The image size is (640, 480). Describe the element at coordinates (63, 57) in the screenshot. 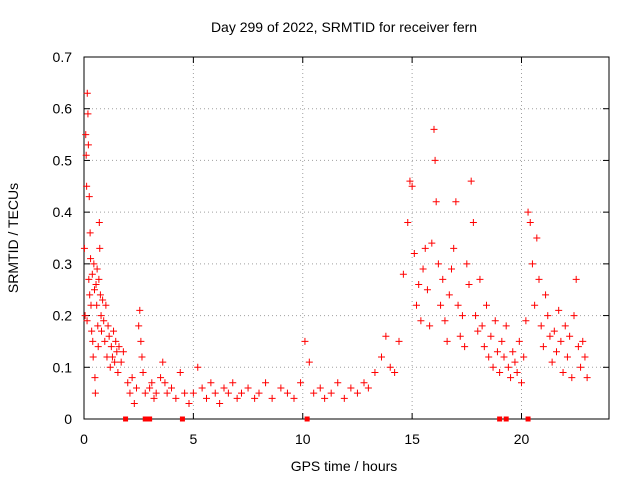

I see `y-tick-label: 0.7` at that location.